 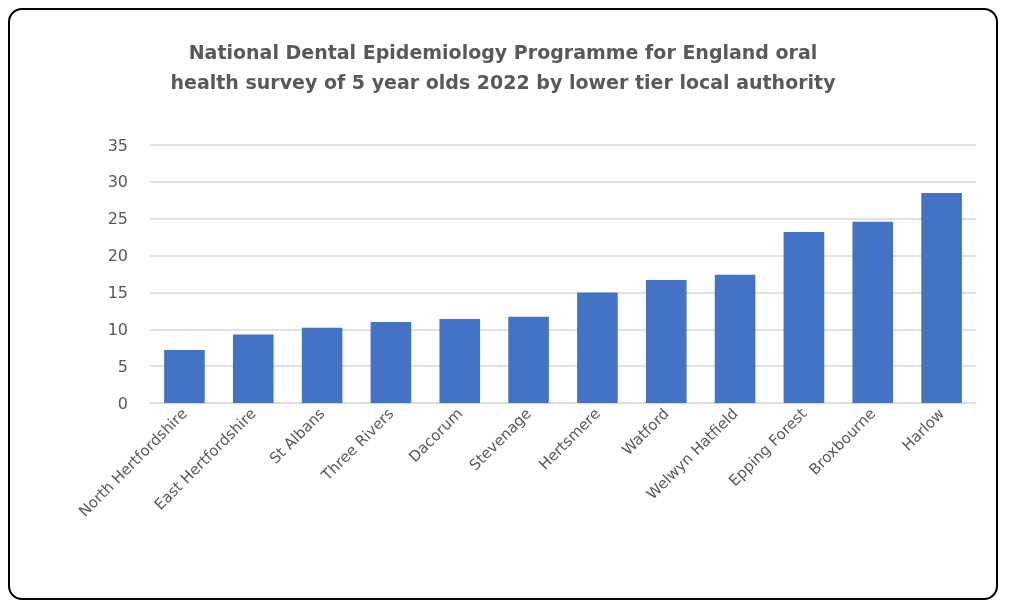 What do you see at coordinates (122, 403) in the screenshot?
I see `y-tick-label: 0` at bounding box center [122, 403].